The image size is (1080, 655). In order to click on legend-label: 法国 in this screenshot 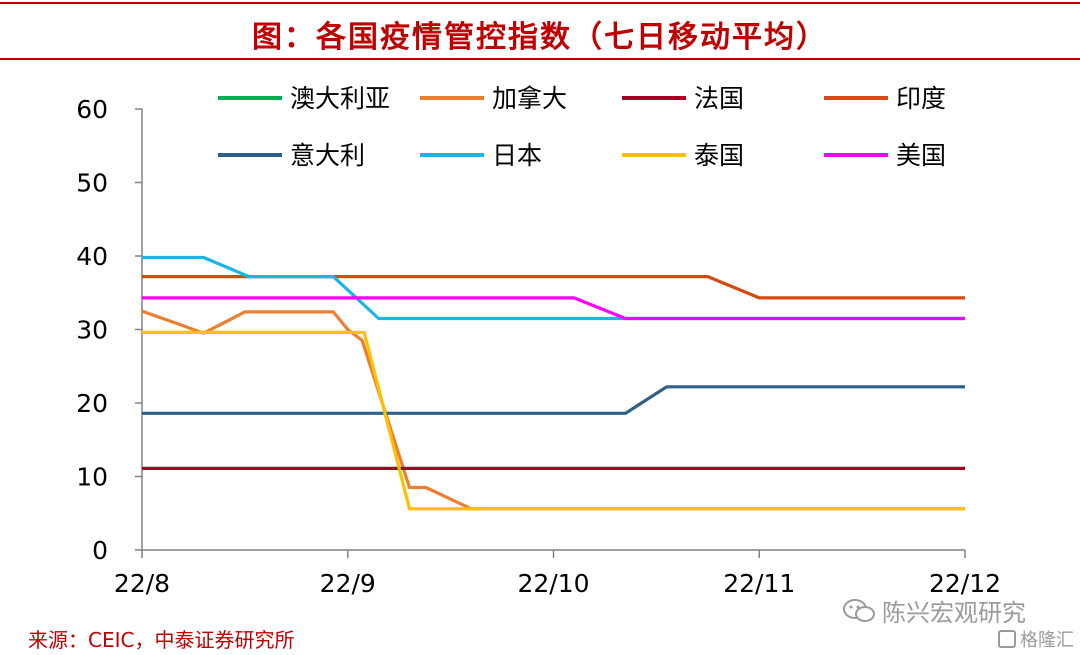, I will do `click(719, 98)`.